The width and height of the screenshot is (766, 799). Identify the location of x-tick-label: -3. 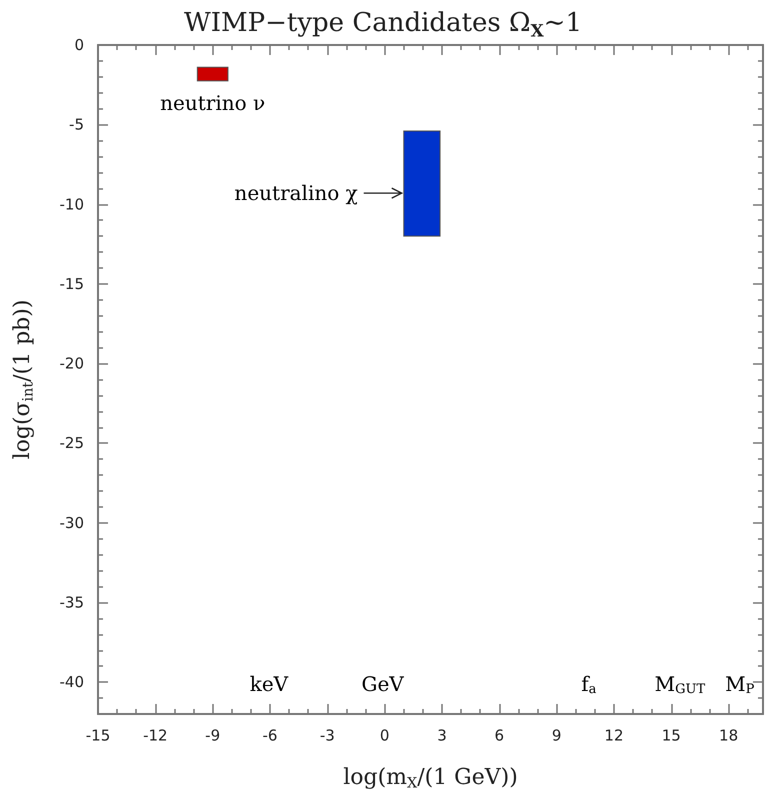
(327, 735).